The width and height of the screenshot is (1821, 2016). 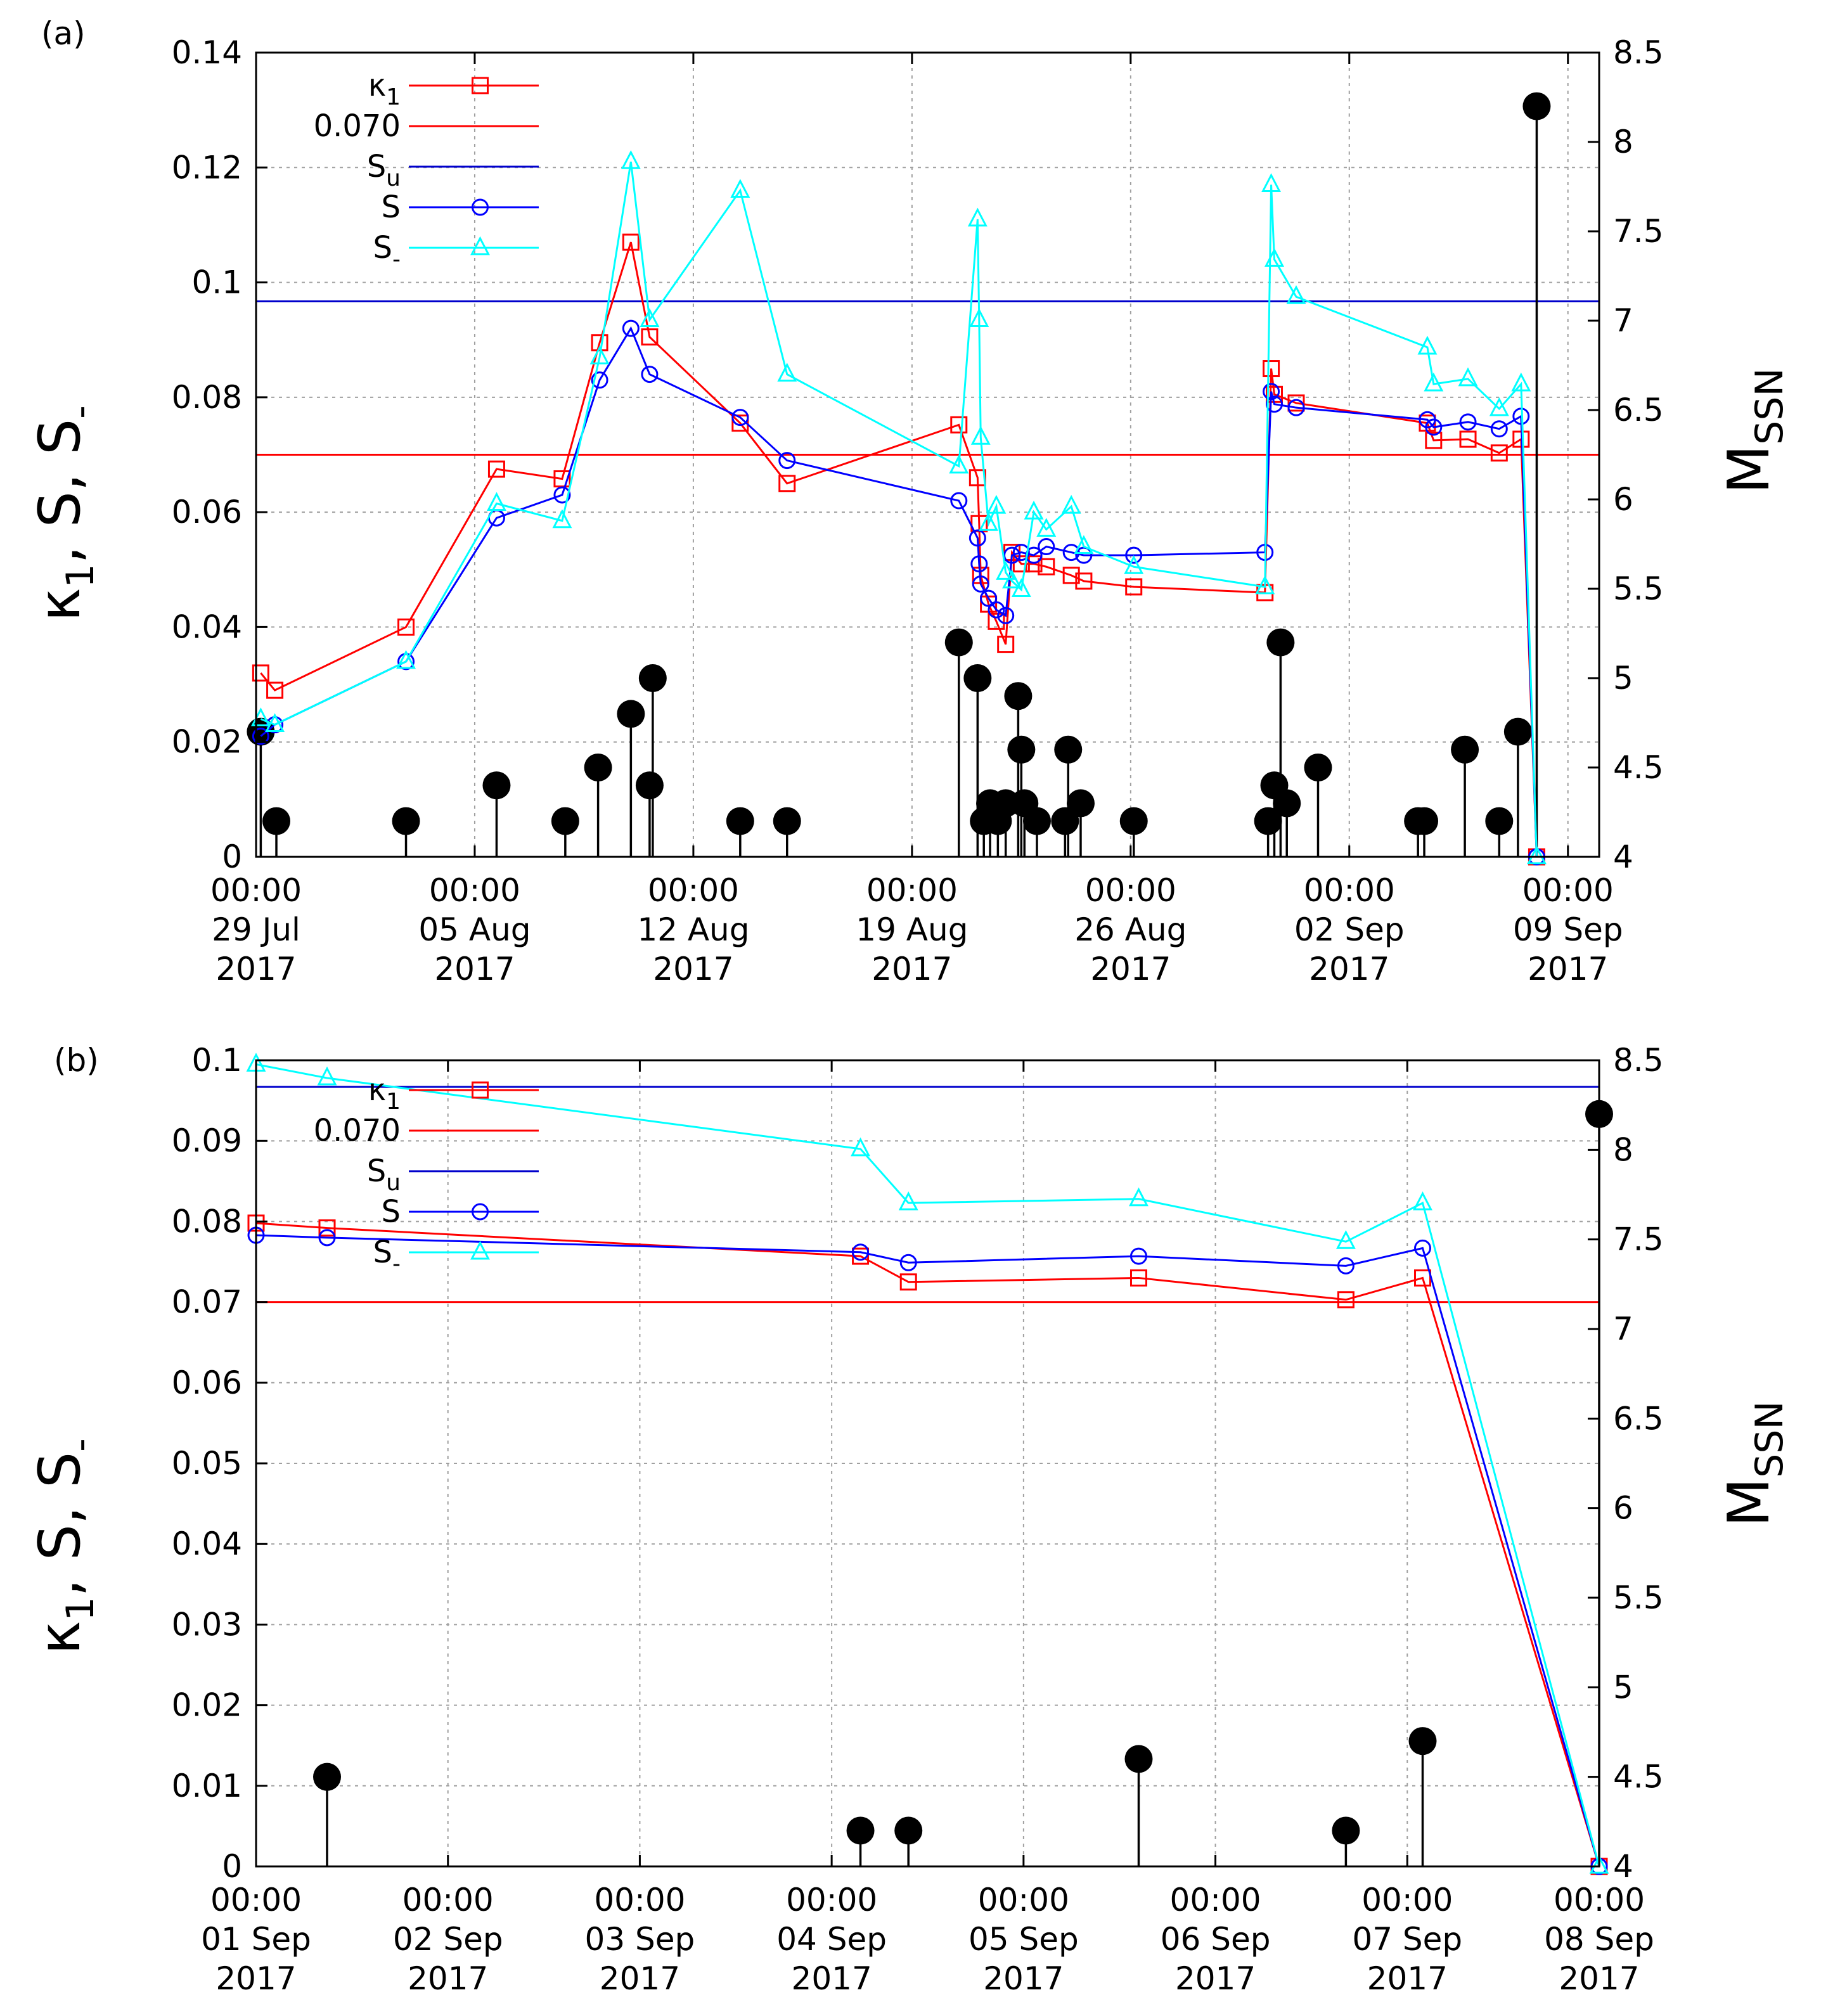 I want to click on y-tick-label: 0.14, so click(x=207, y=52).